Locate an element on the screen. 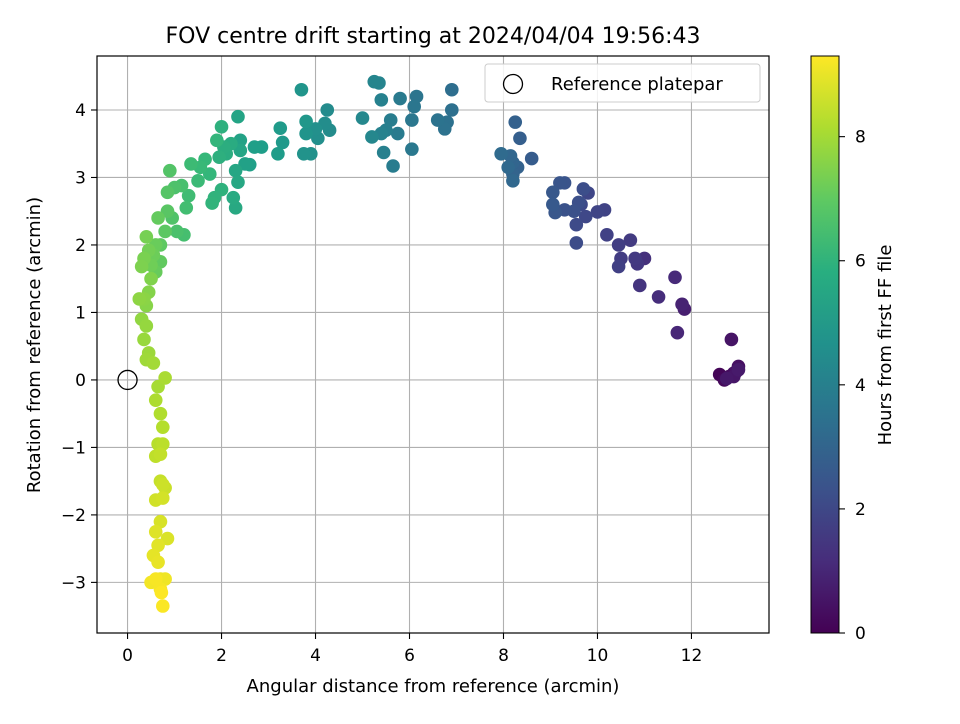 The width and height of the screenshot is (960, 724). colorbar-tick-label: 6 is located at coordinates (860, 262).